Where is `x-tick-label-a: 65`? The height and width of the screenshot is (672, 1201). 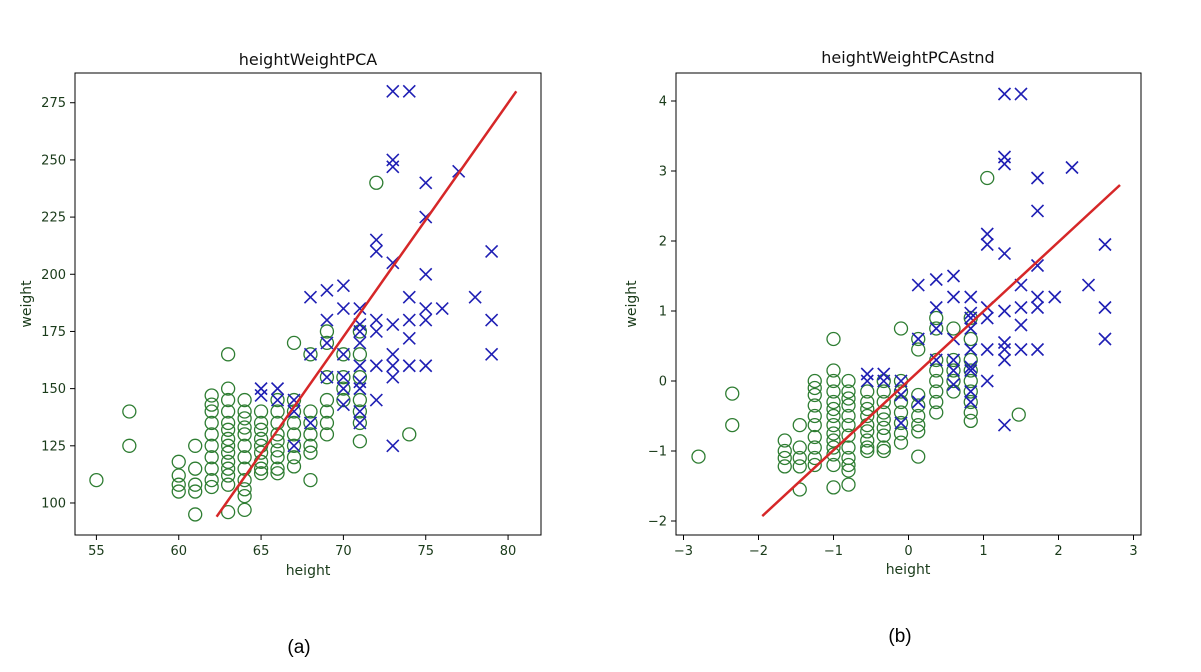 x-tick-label-a: 65 is located at coordinates (261, 551).